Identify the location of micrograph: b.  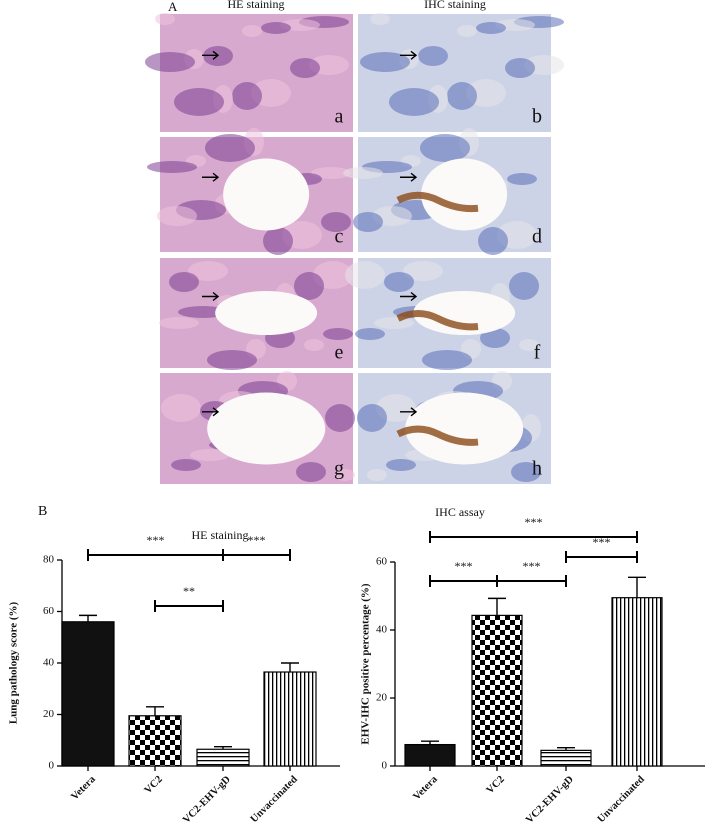
(461, 72).